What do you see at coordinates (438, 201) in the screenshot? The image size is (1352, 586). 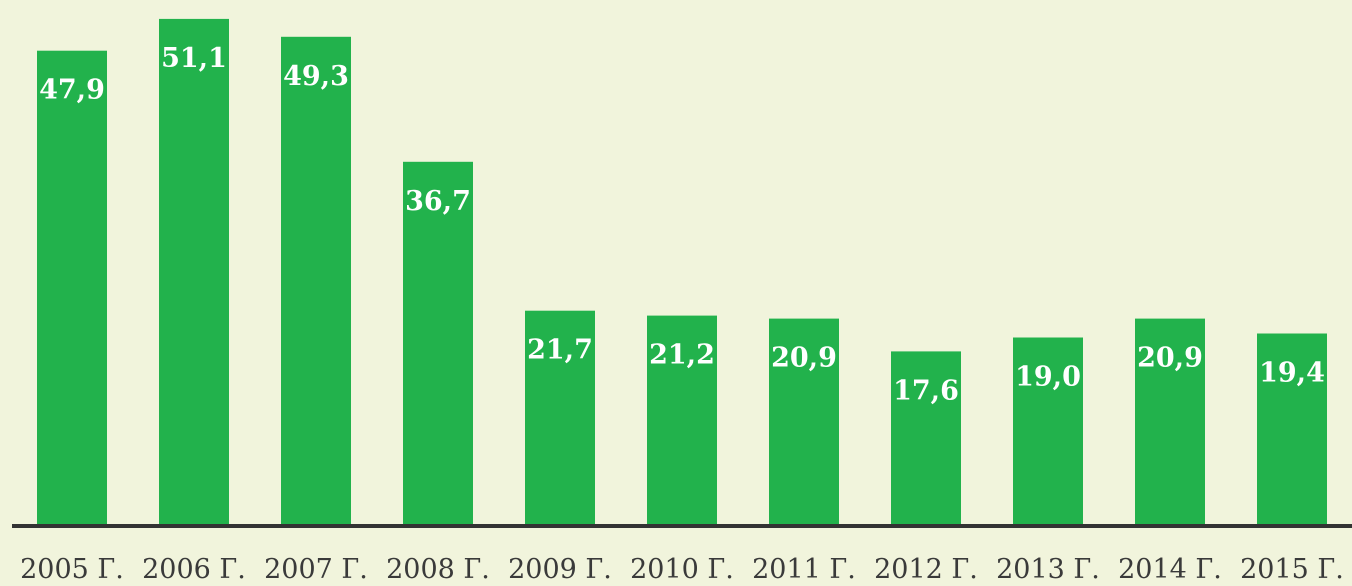 I see `bar-value-label: 36,7` at bounding box center [438, 201].